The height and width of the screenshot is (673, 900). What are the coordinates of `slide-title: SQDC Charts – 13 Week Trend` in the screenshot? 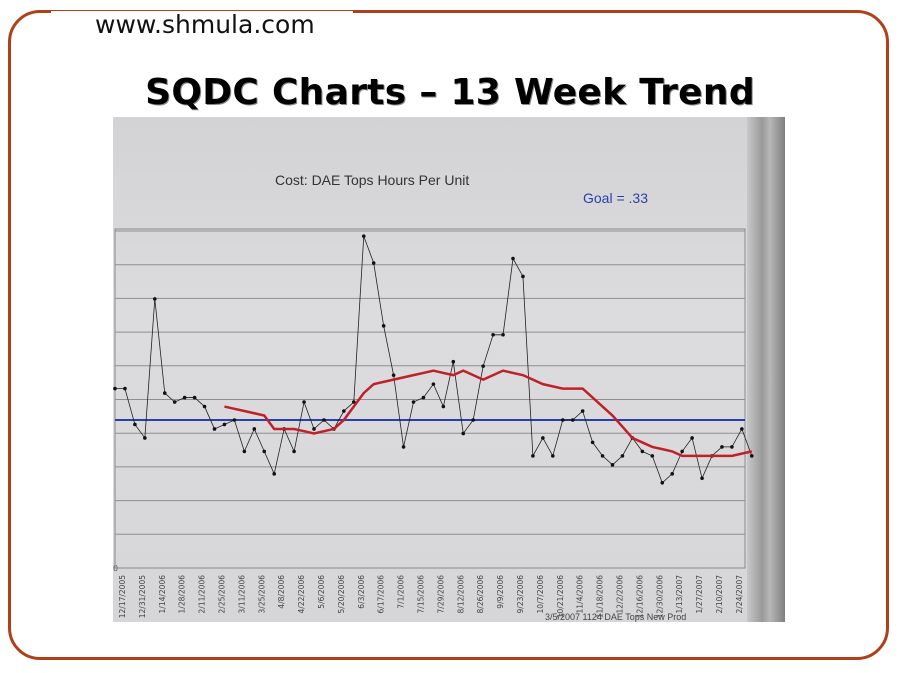 It's located at (450, 92).